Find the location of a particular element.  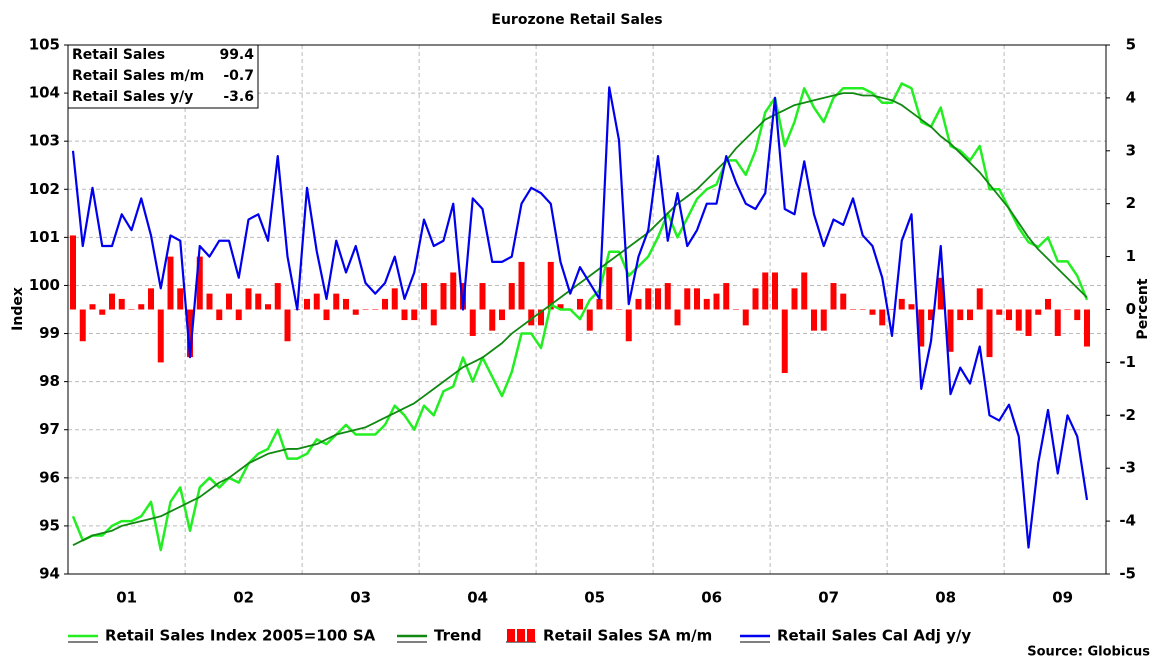

x-tick-label: 05 is located at coordinates (594, 598).